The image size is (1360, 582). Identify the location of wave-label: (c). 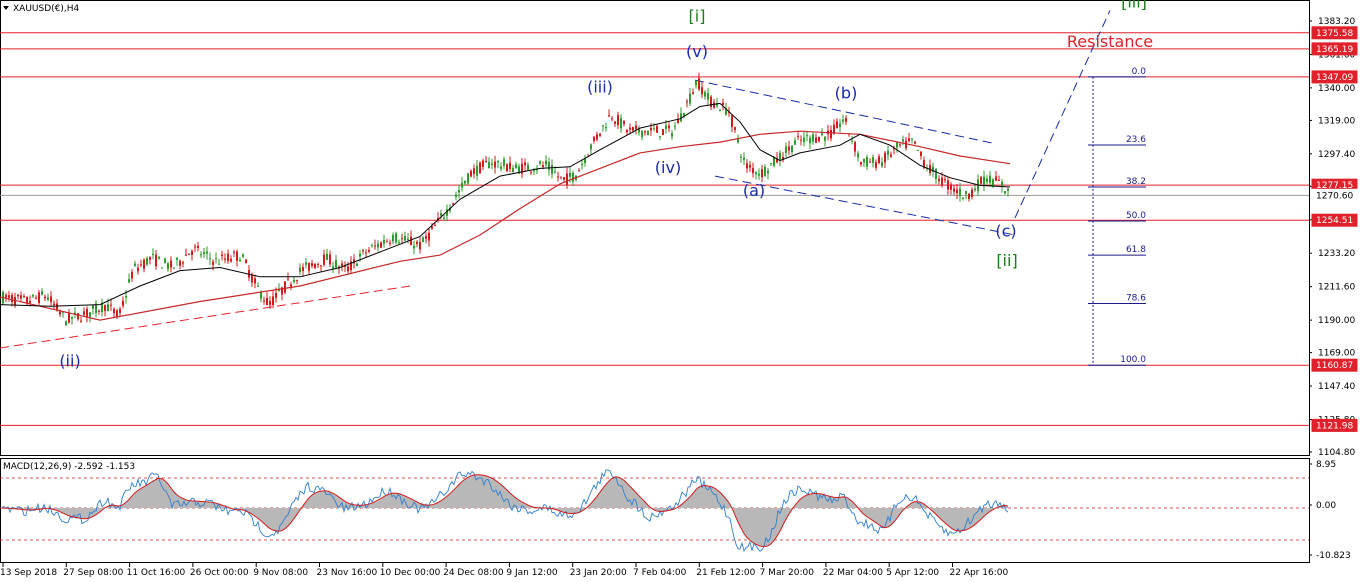
(1005, 231).